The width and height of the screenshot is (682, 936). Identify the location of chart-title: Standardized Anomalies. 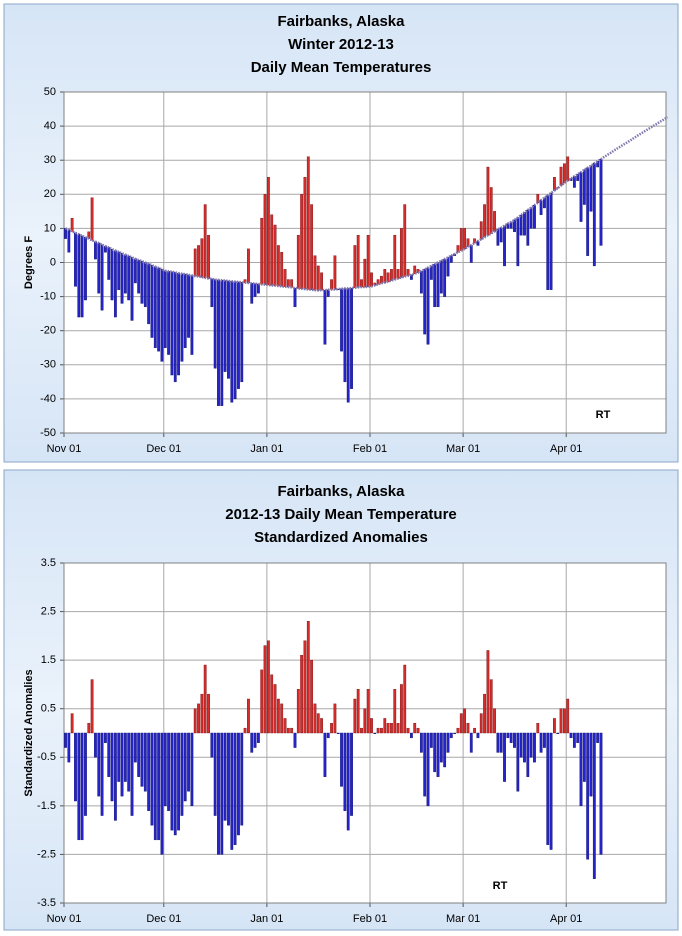
(341, 537).